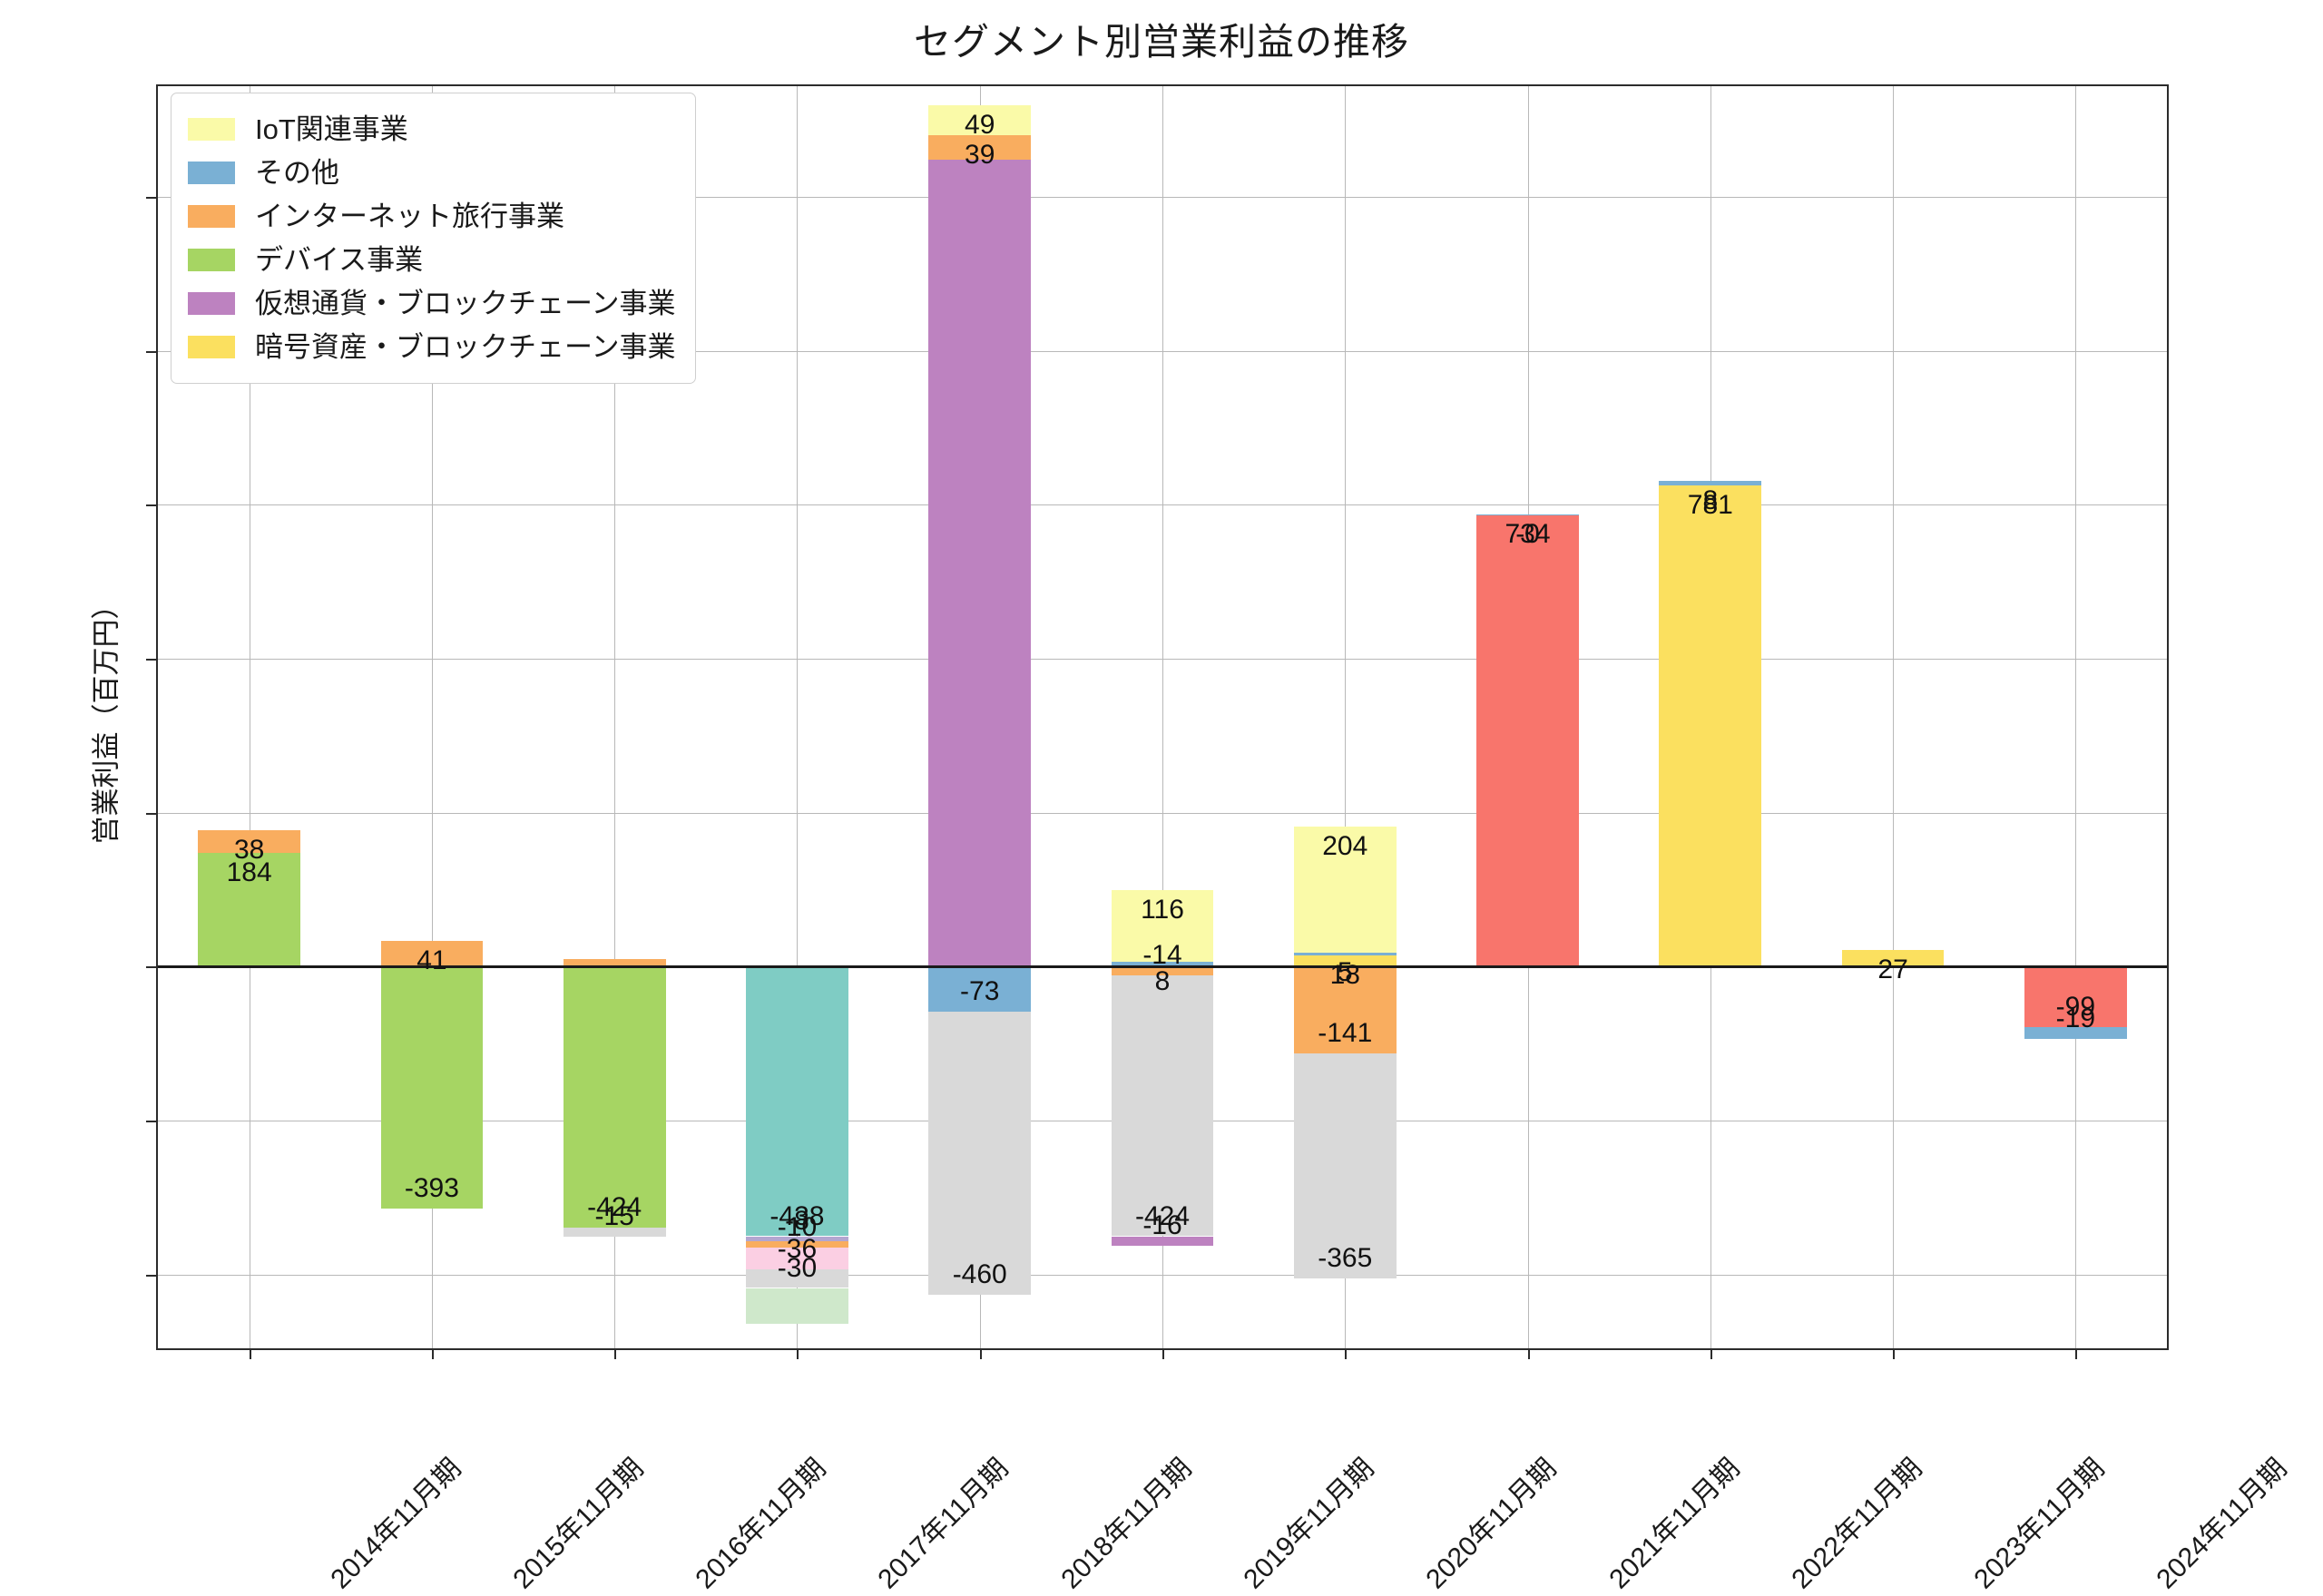 This screenshot has width=2323, height=1596. Describe the element at coordinates (339, 259) in the screenshot. I see `legend-item-label: デバイス事業` at that location.